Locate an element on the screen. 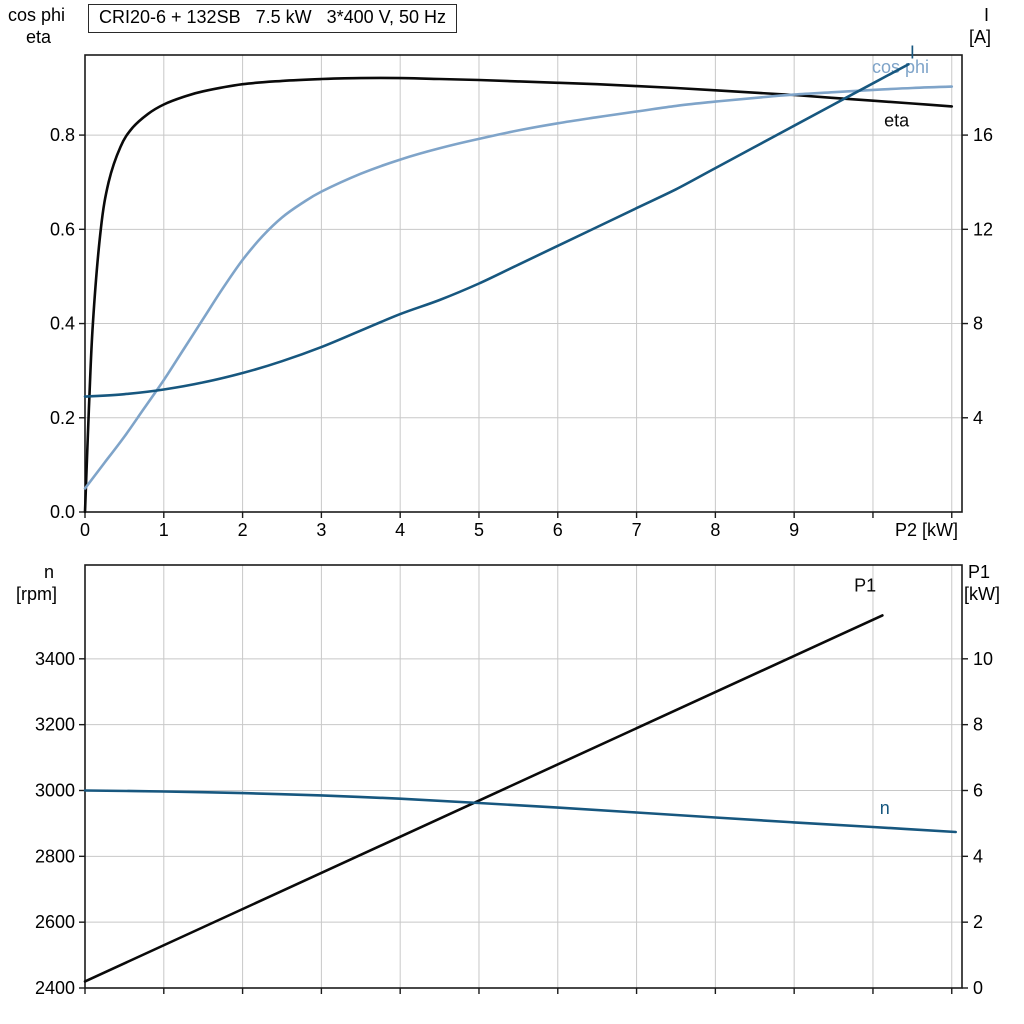 Image resolution: width=1024 pixels, height=1024 pixels. left-axis-tick-label: 2800 is located at coordinates (55, 856).